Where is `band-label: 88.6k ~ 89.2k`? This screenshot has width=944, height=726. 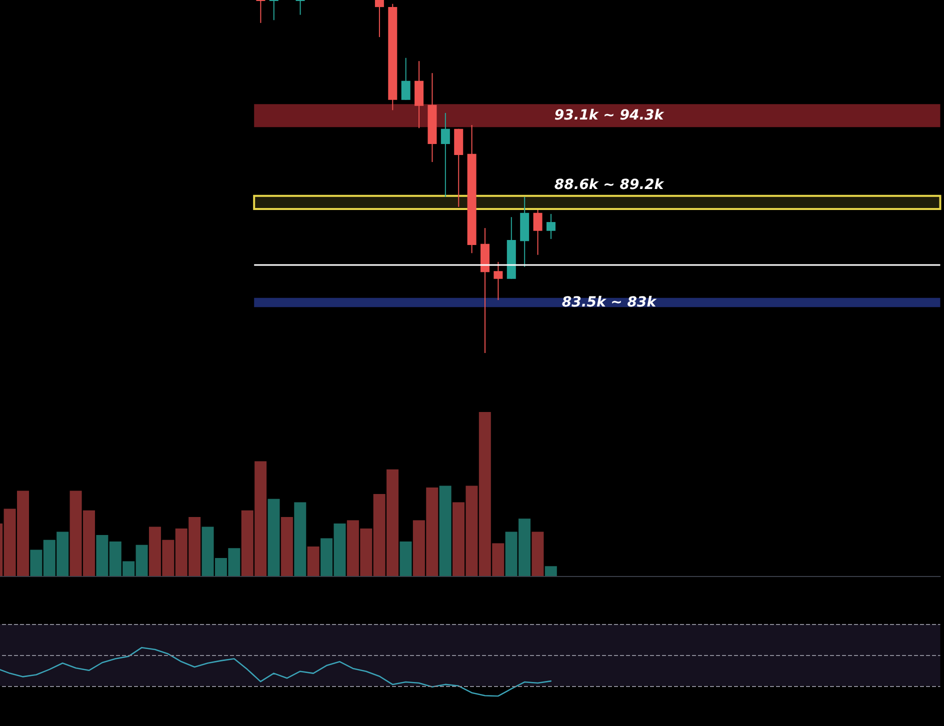 band-label: 88.6k ~ 89.2k is located at coordinates (610, 184).